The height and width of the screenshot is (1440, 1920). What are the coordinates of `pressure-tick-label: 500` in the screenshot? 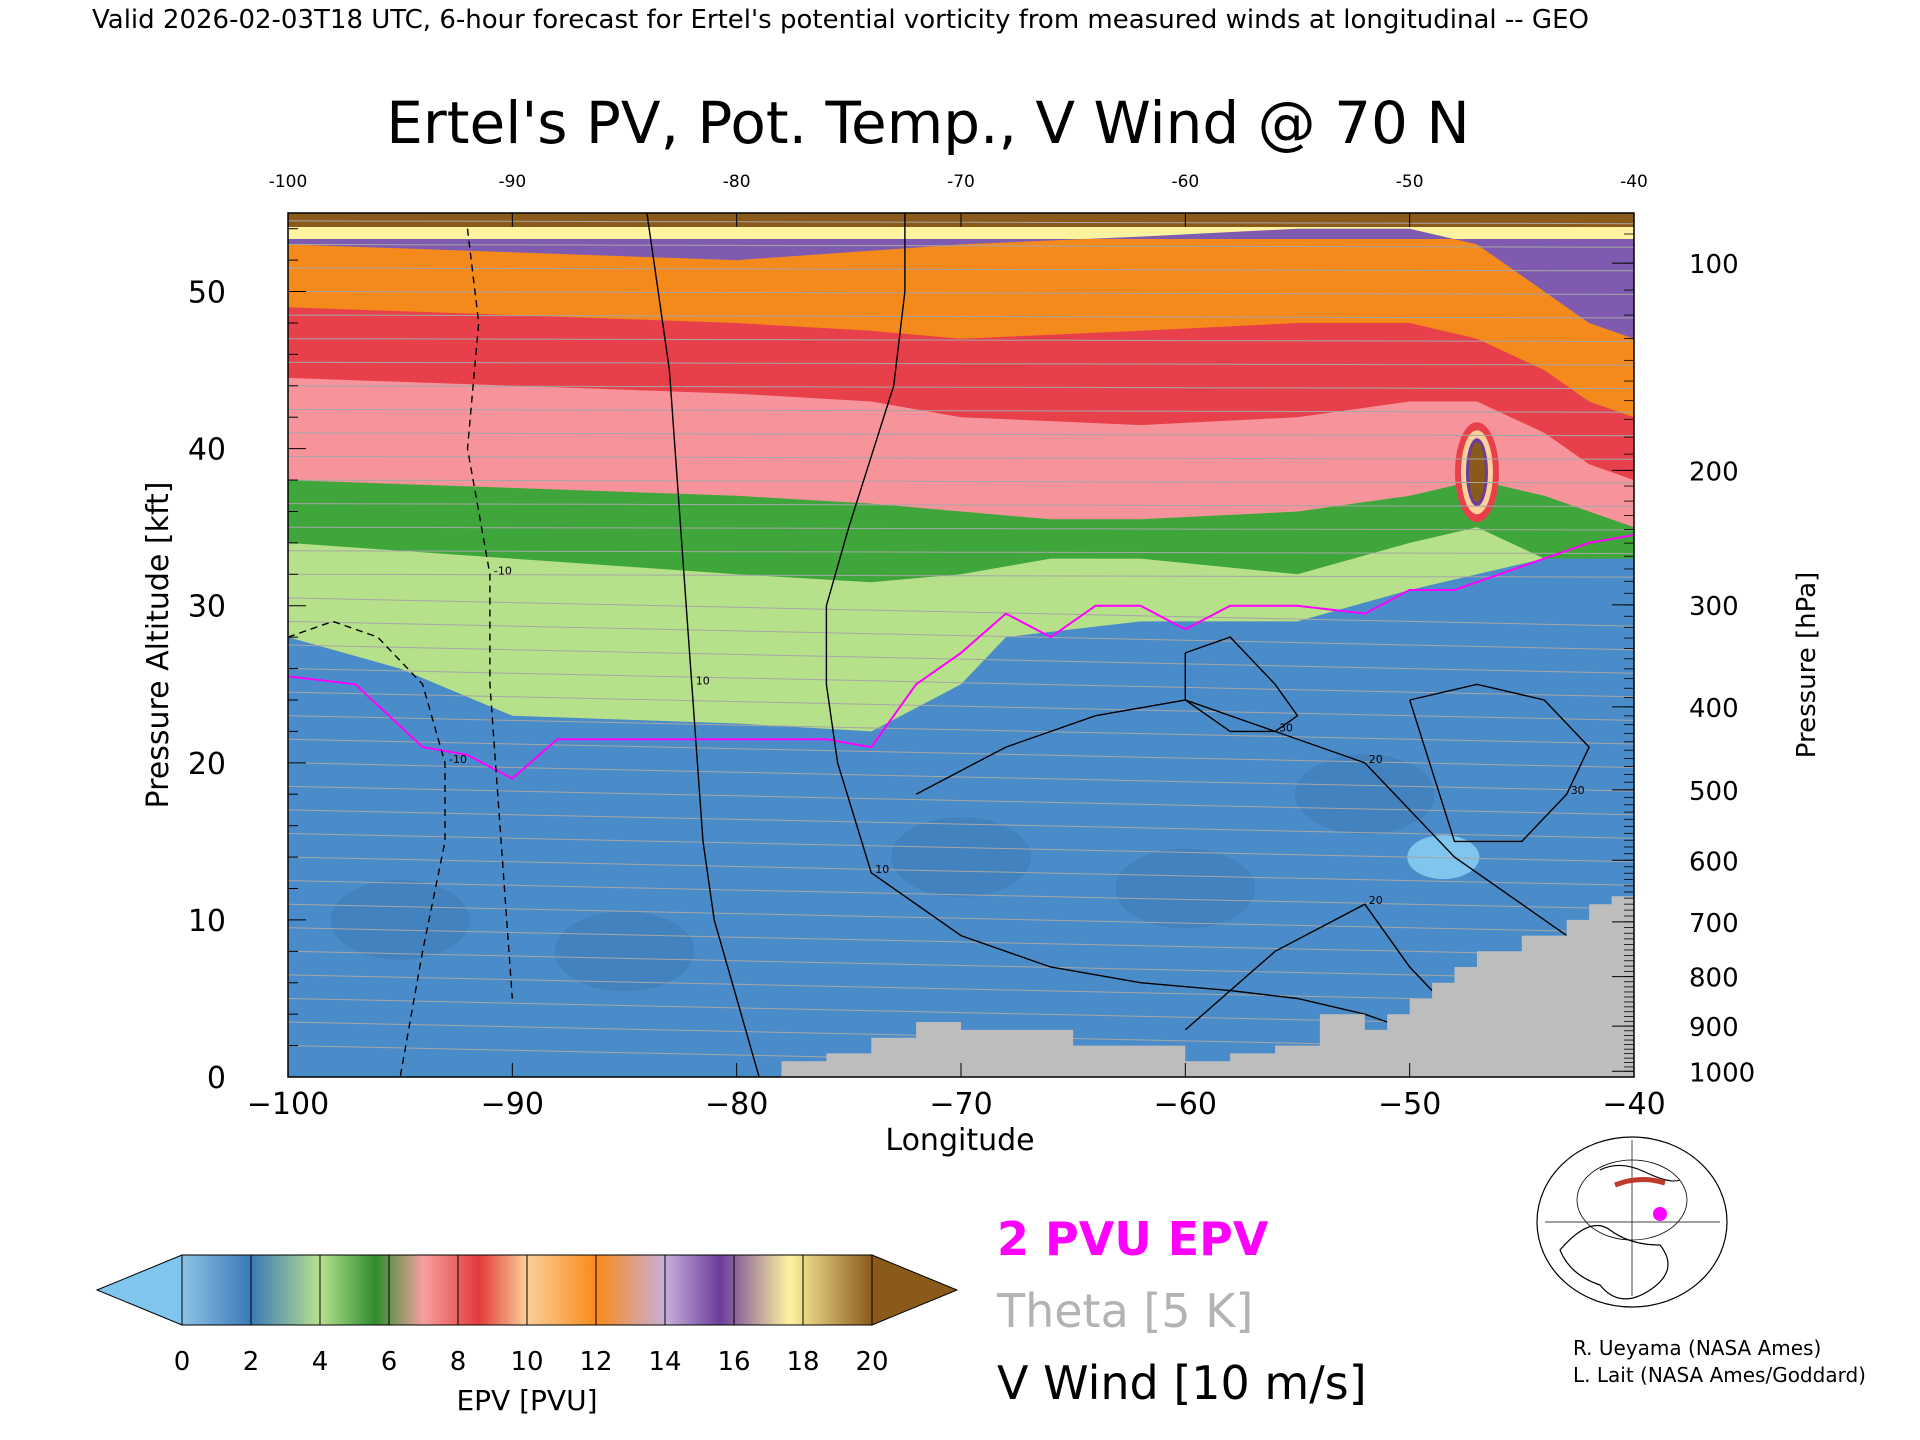 It's located at (1714, 792).